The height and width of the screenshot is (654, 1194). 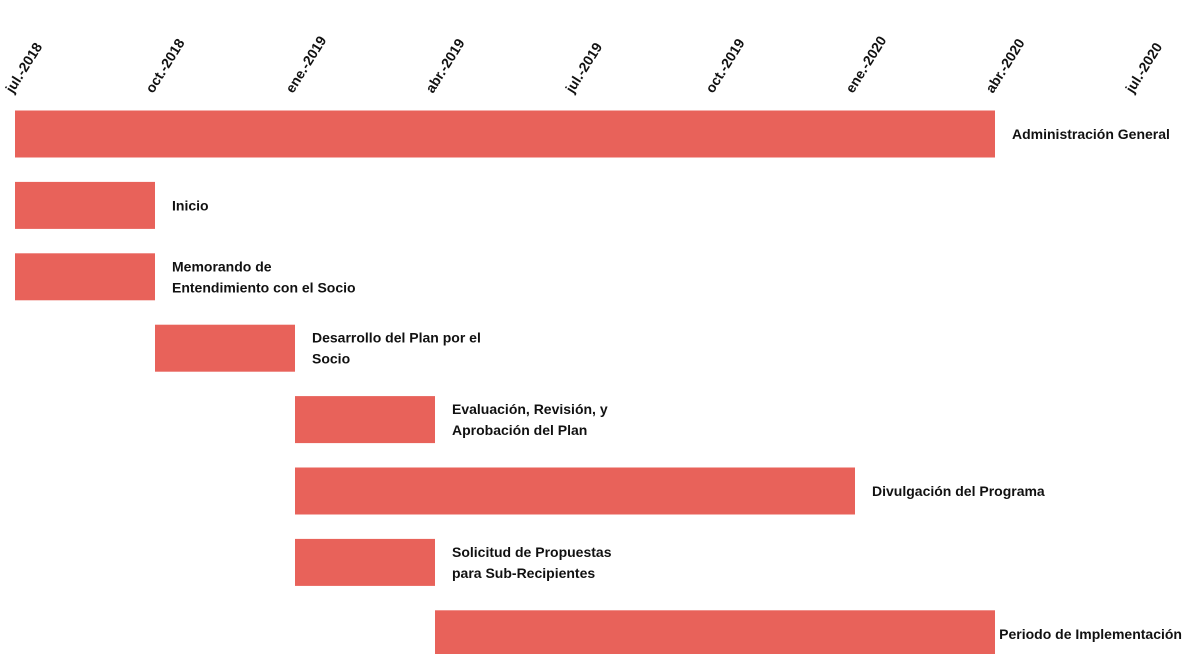 I want to click on bar-label: Administración General, so click(x=1091, y=134).